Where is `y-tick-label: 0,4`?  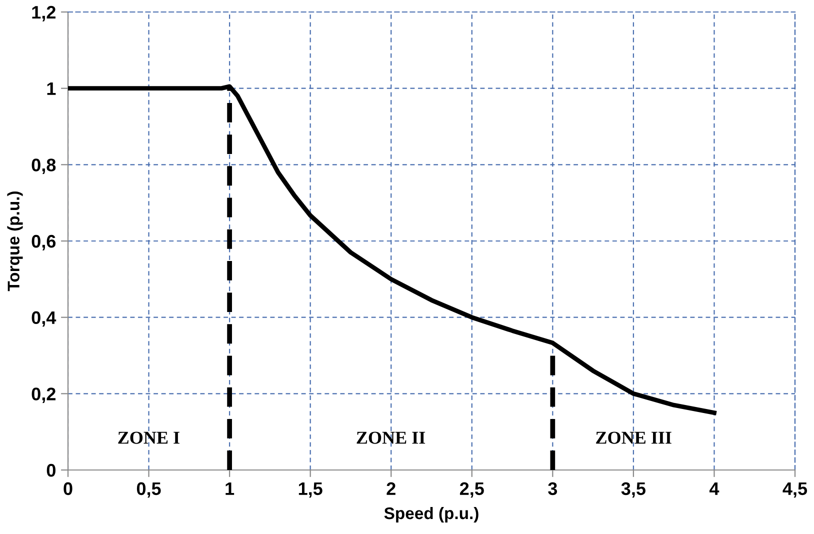
y-tick-label: 0,4 is located at coordinates (44, 319).